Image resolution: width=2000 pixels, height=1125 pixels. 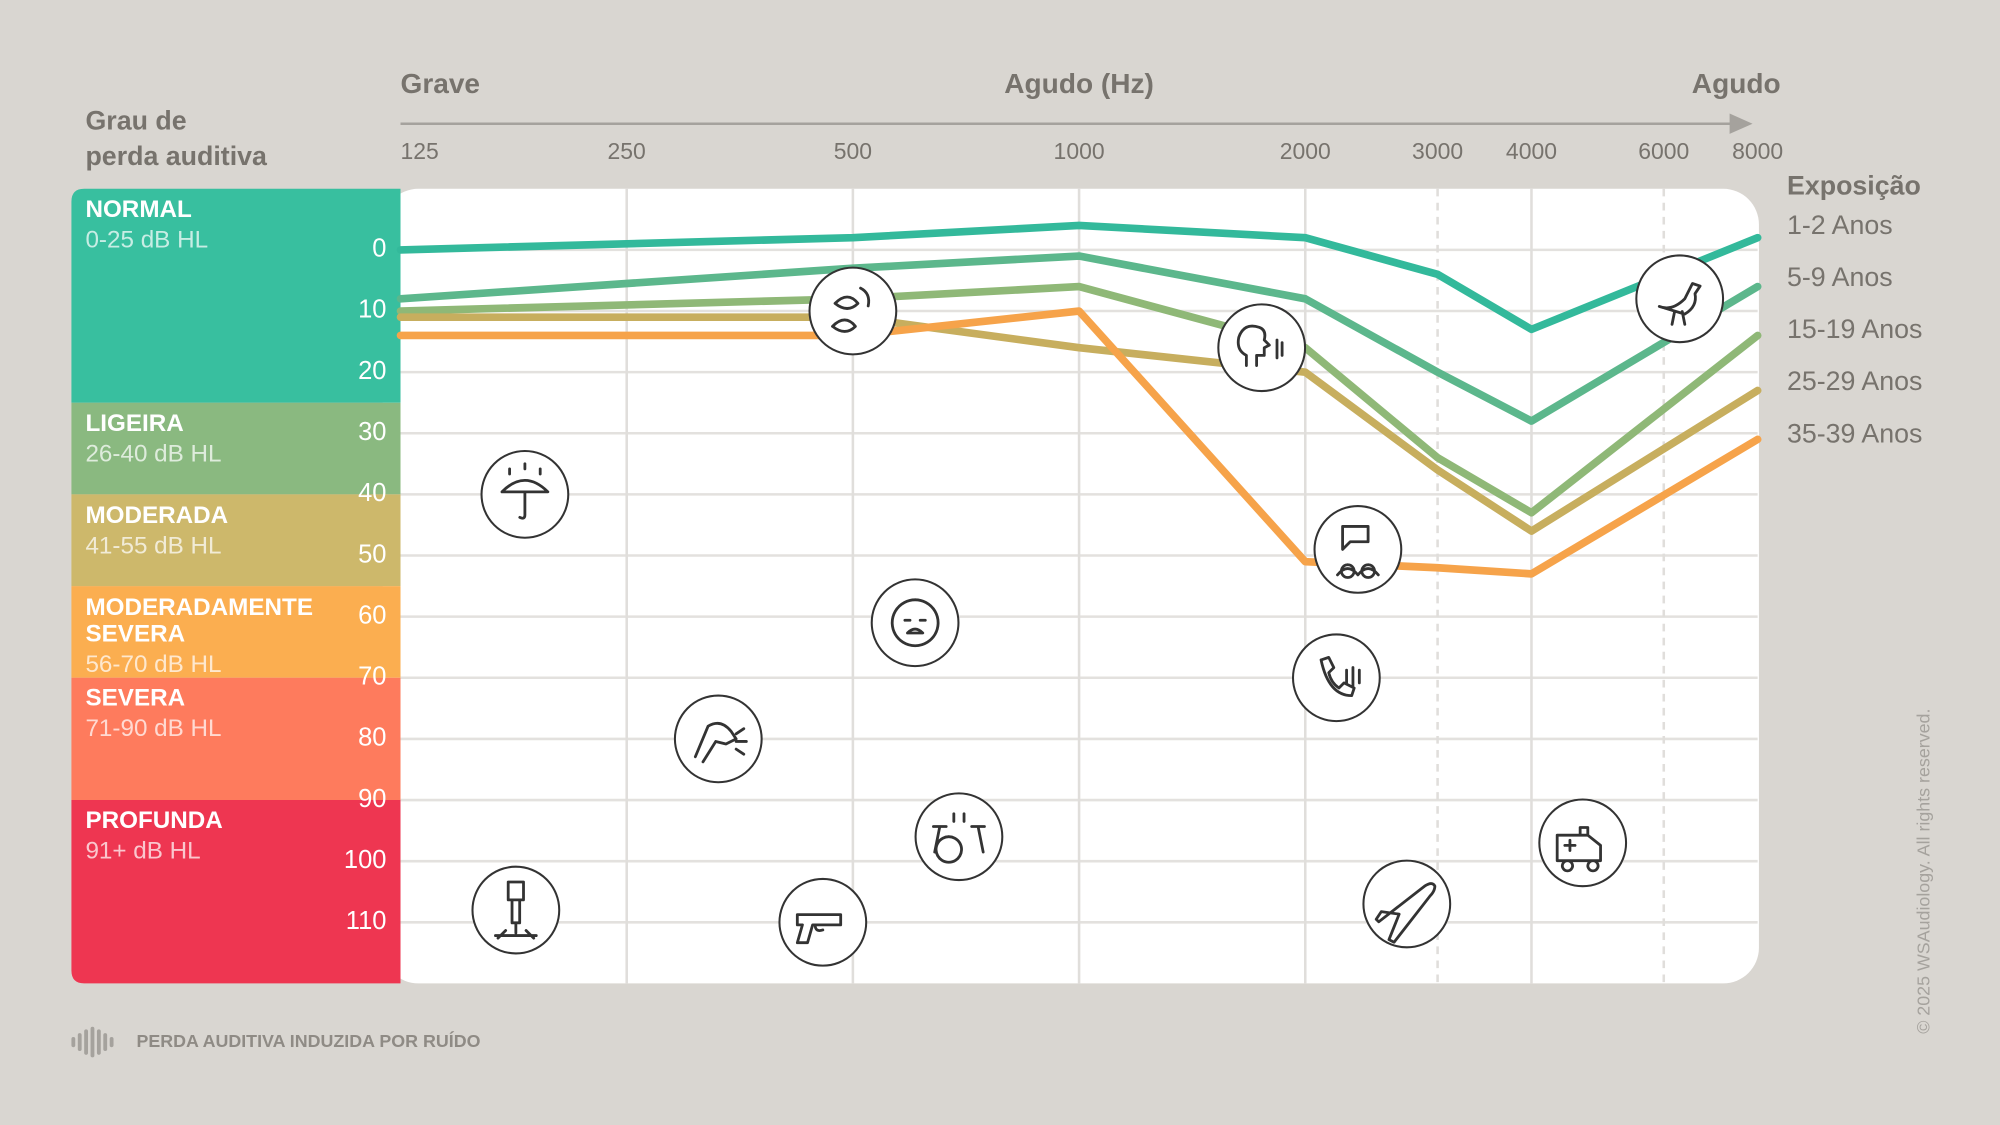 What do you see at coordinates (92, 1042) in the screenshot?
I see `footer-icon` at bounding box center [92, 1042].